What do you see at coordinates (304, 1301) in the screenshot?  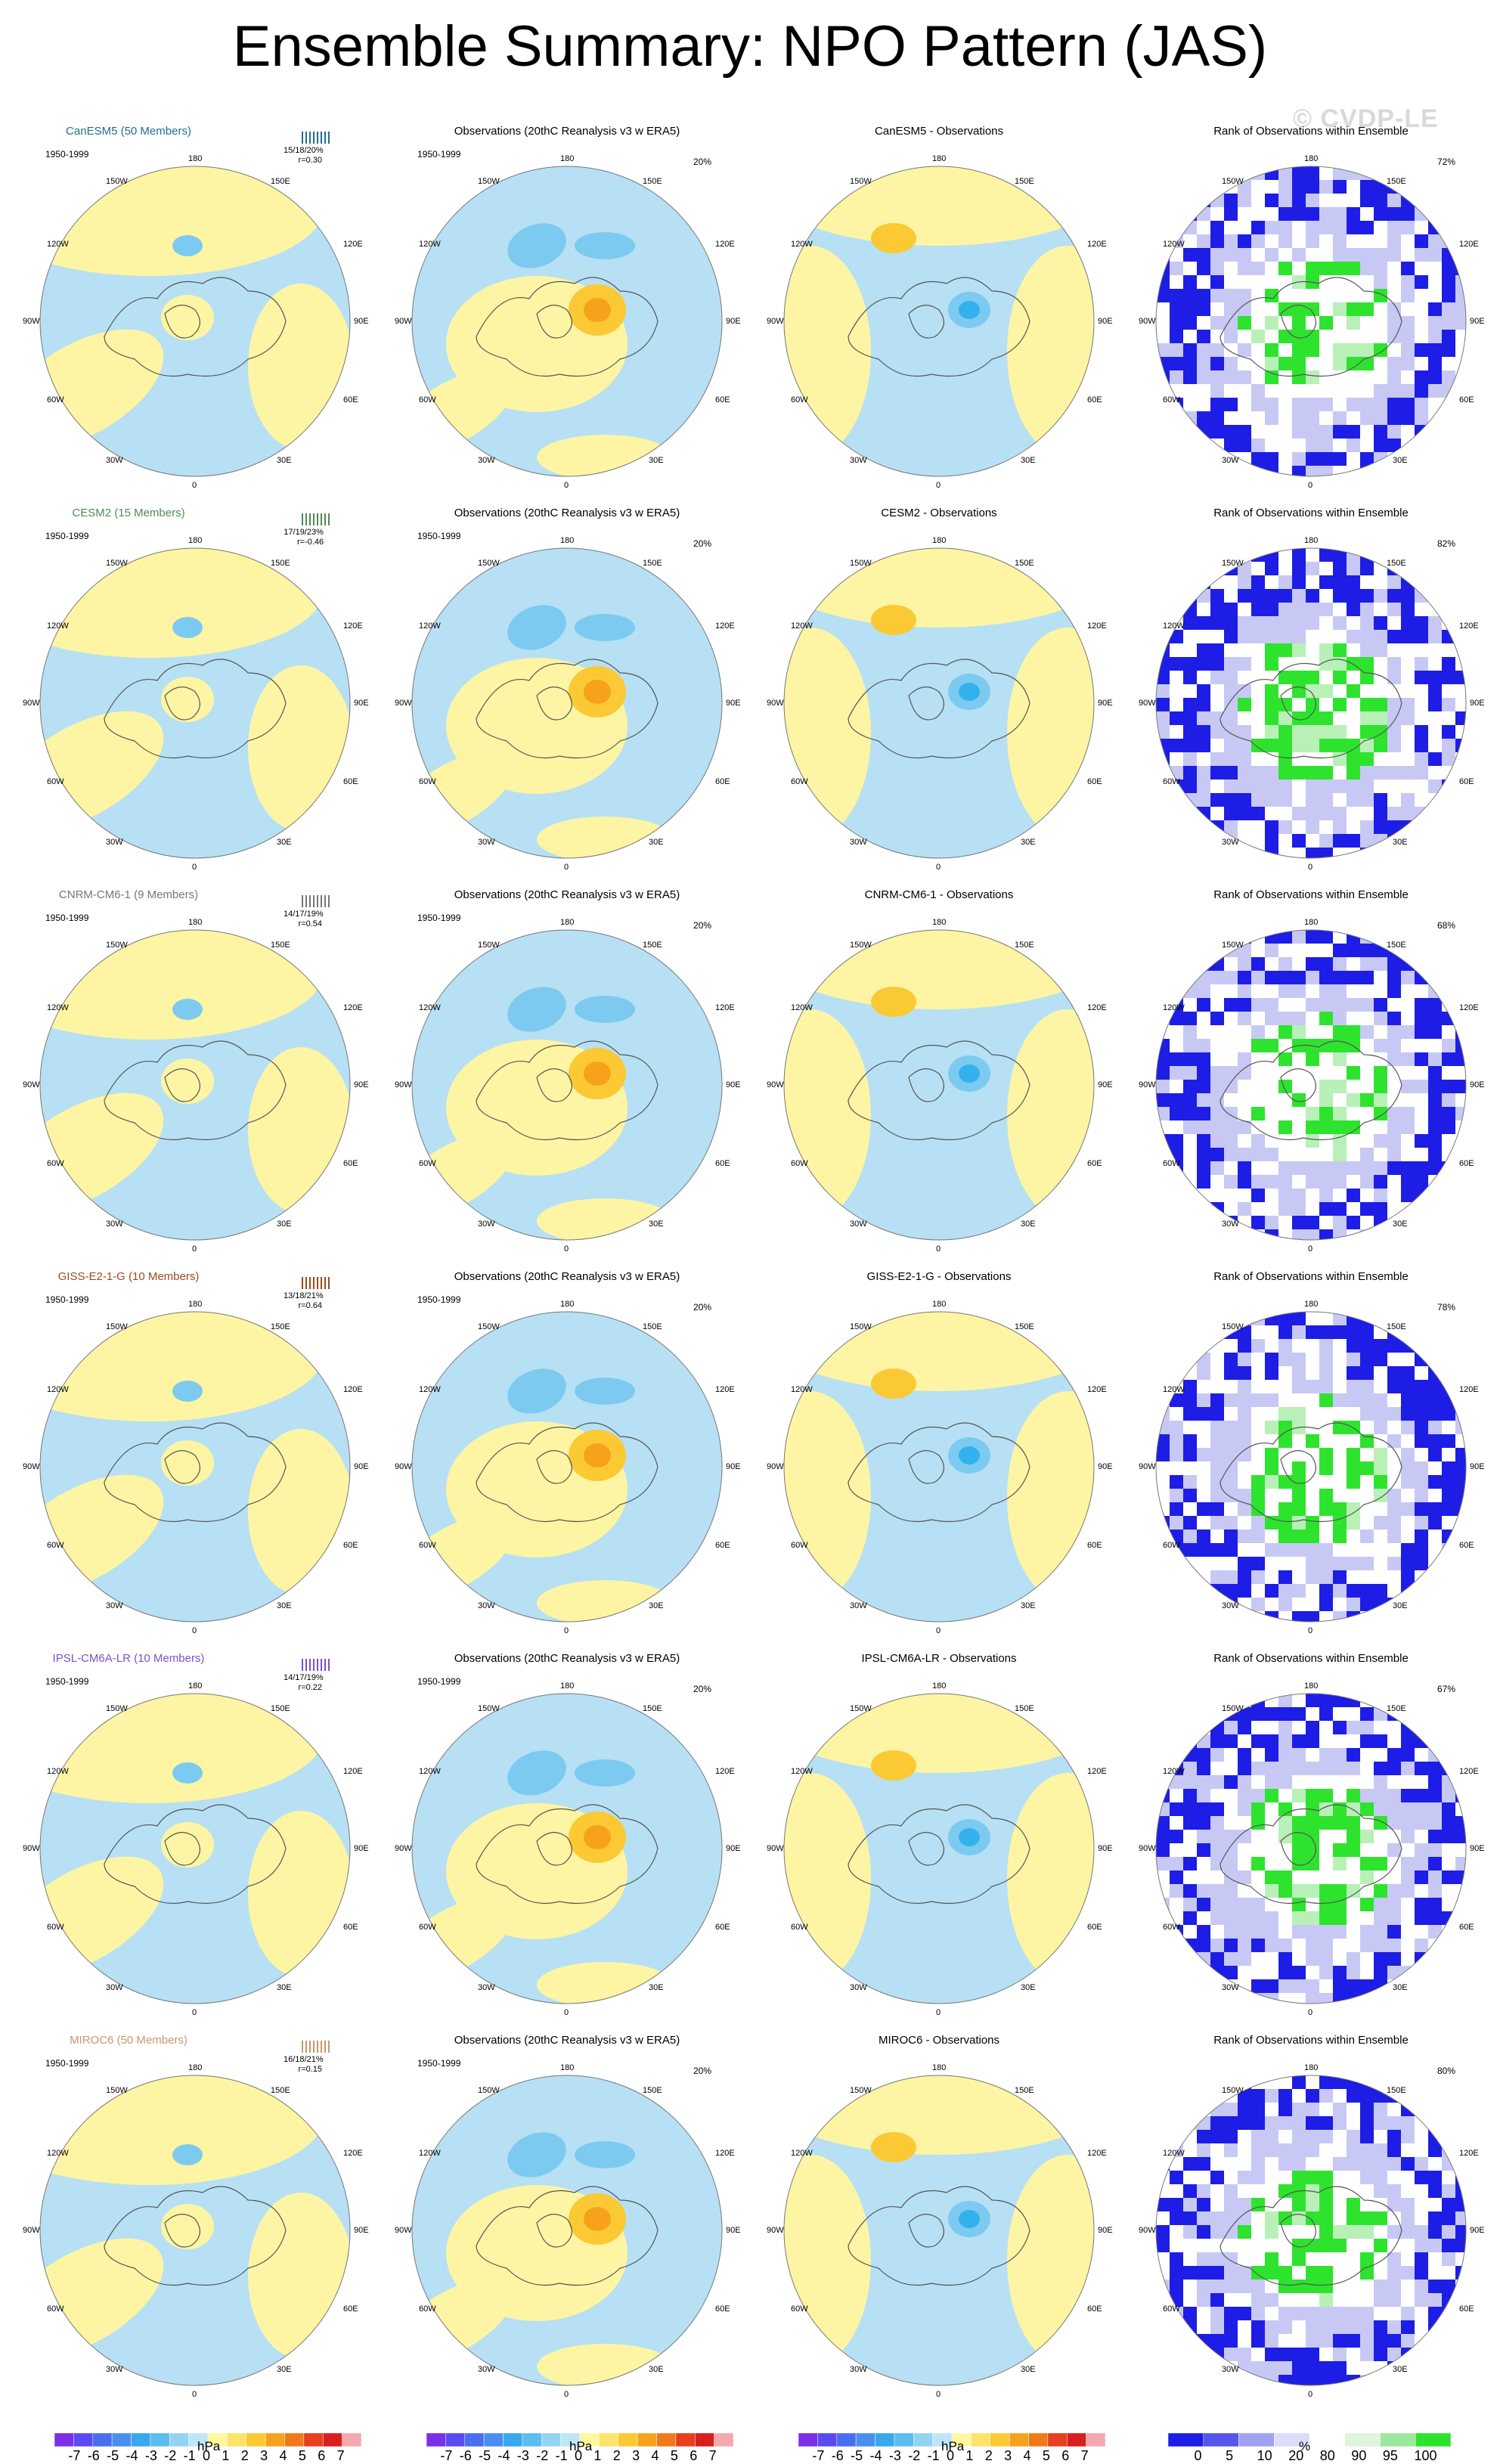 I see `ensemble-stats: 13/18/21% r=0.64` at bounding box center [304, 1301].